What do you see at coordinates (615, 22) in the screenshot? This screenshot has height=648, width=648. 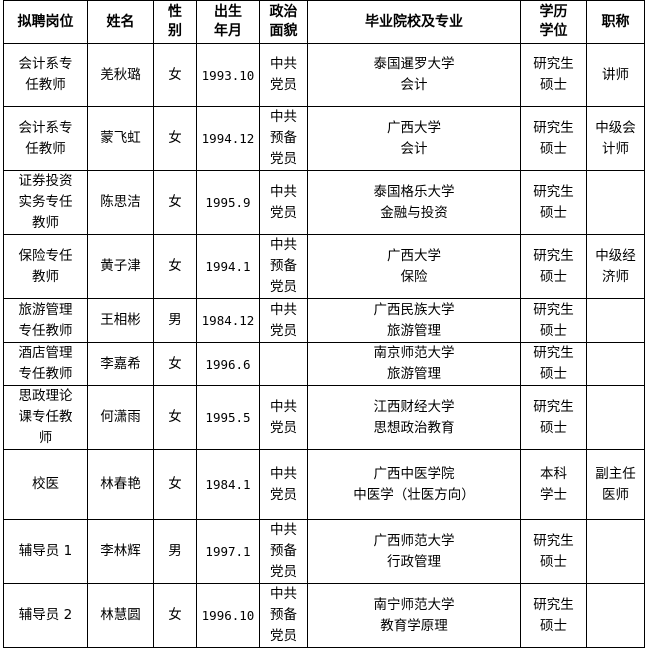 I see `header-title: 职称` at bounding box center [615, 22].